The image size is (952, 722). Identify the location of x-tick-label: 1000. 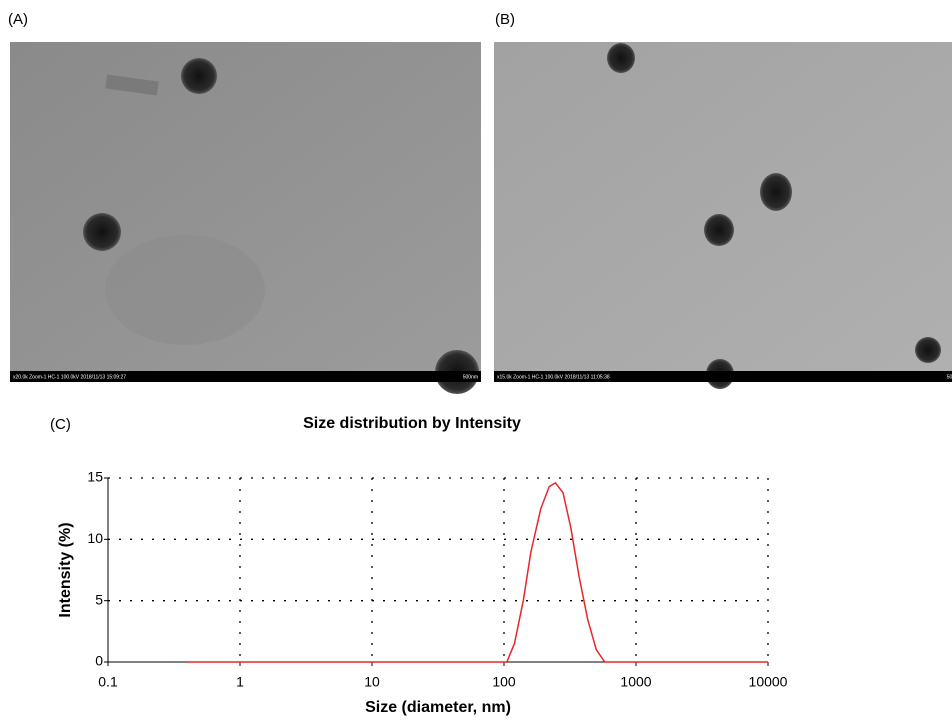
(635, 682).